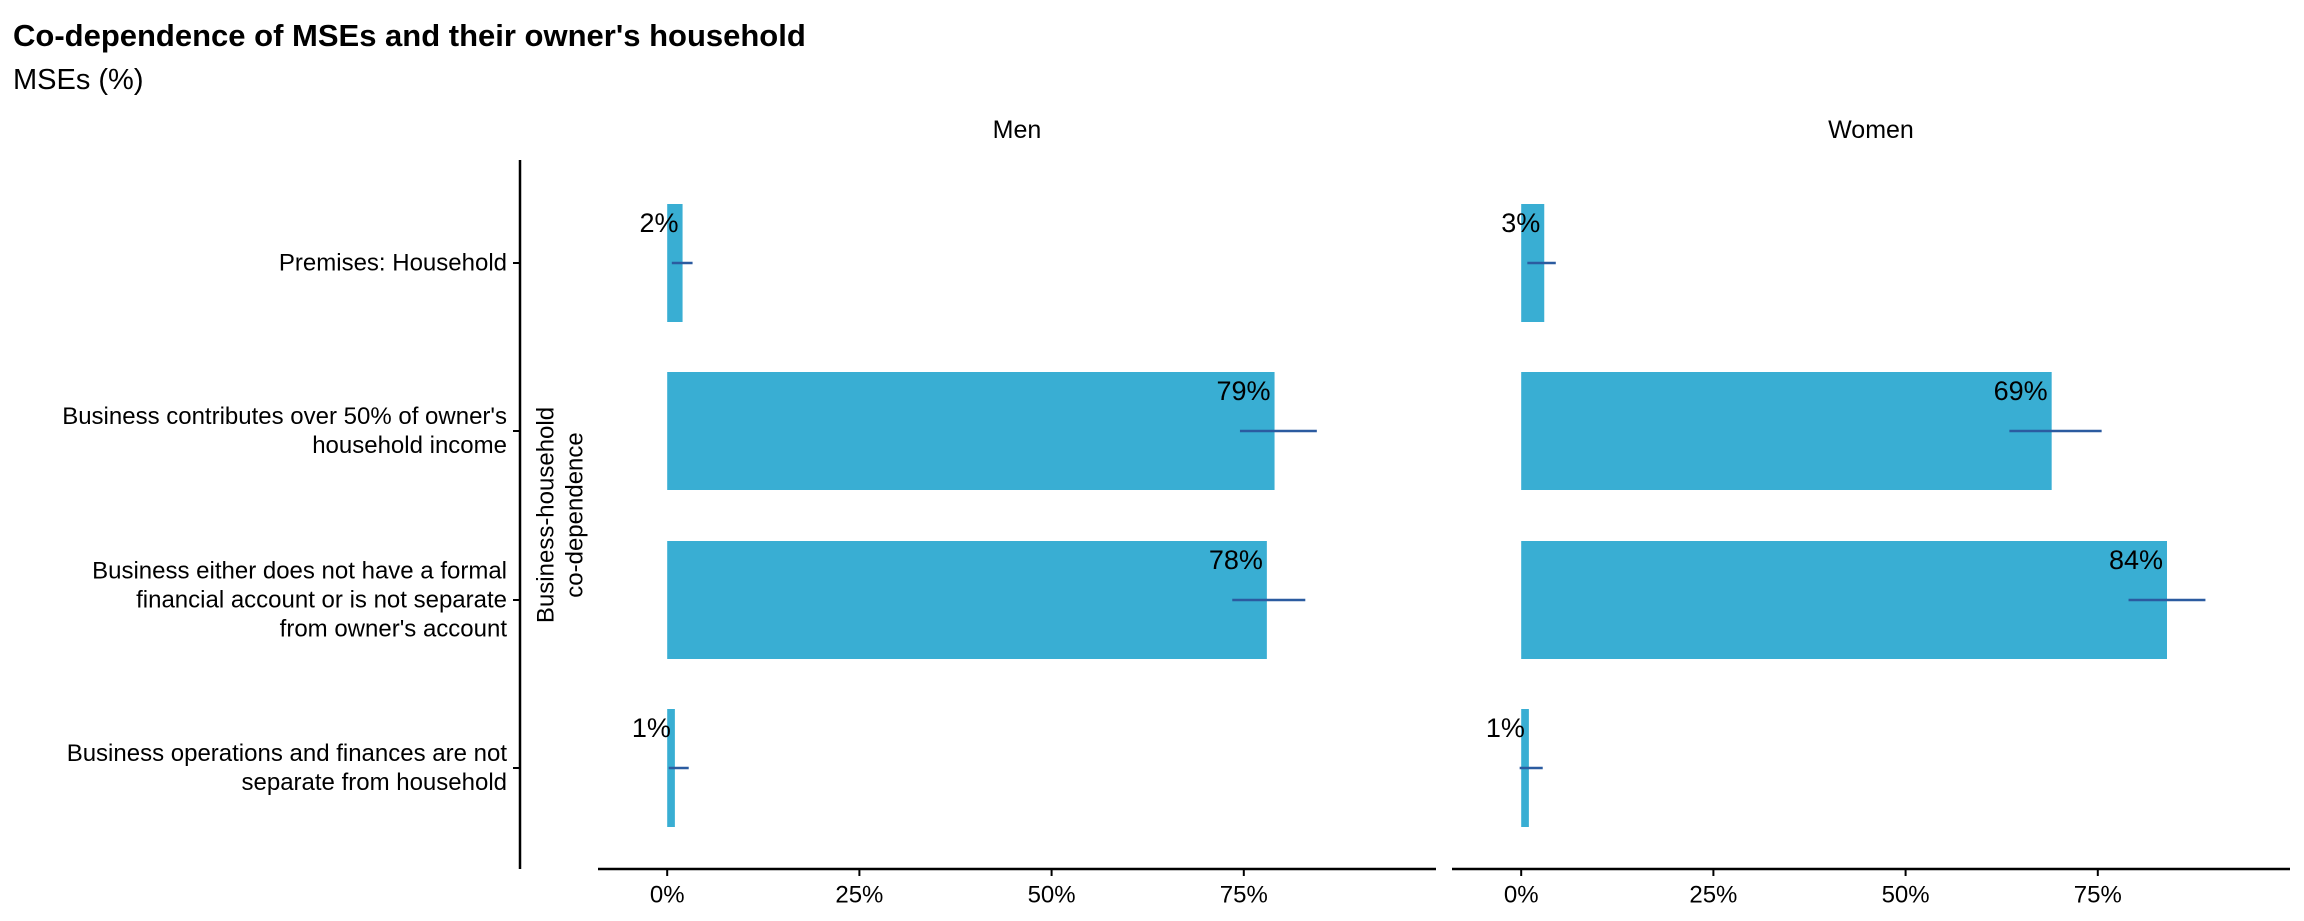 The height and width of the screenshot is (921, 2304). Describe the element at coordinates (575, 514) in the screenshot. I see `y-axis-title-line: co-dependence` at that location.